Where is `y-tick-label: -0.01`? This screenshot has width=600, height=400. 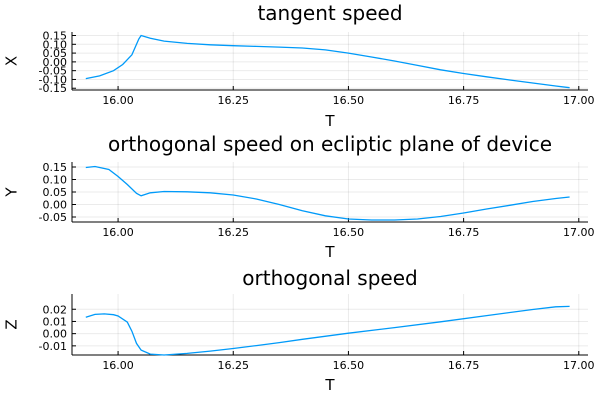
y-tick-label: -0.01 is located at coordinates (53, 346).